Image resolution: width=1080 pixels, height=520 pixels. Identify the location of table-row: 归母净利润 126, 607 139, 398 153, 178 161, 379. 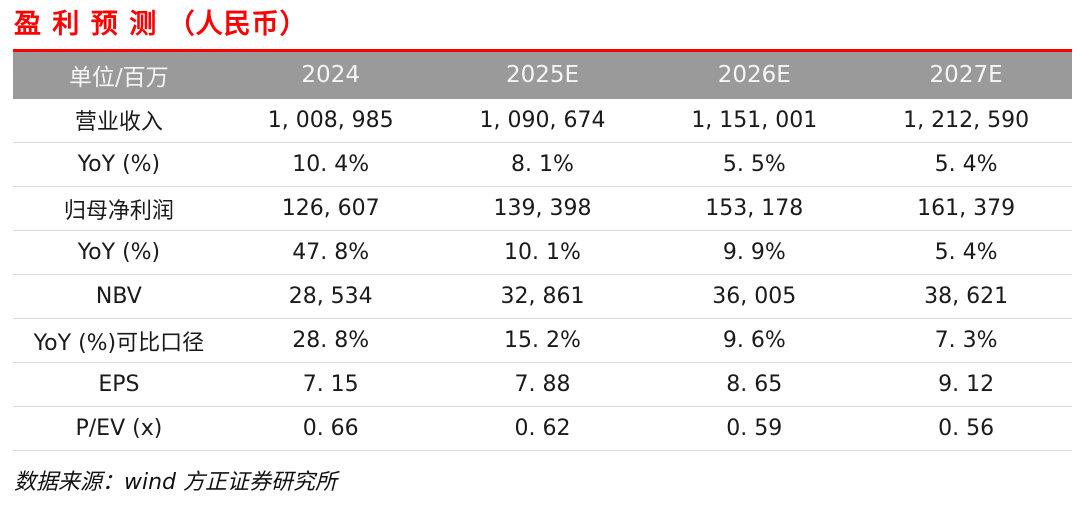
(542, 208).